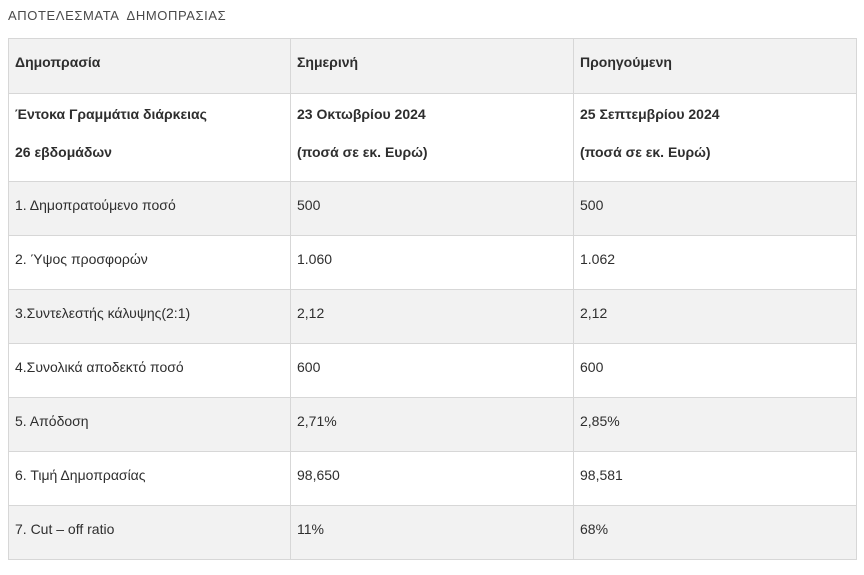 The width and height of the screenshot is (864, 575). I want to click on subheader-cell-current-date: 23 Οκτωβρίου 2024 (ποσά σε εκ. Ευρώ), so click(432, 137).